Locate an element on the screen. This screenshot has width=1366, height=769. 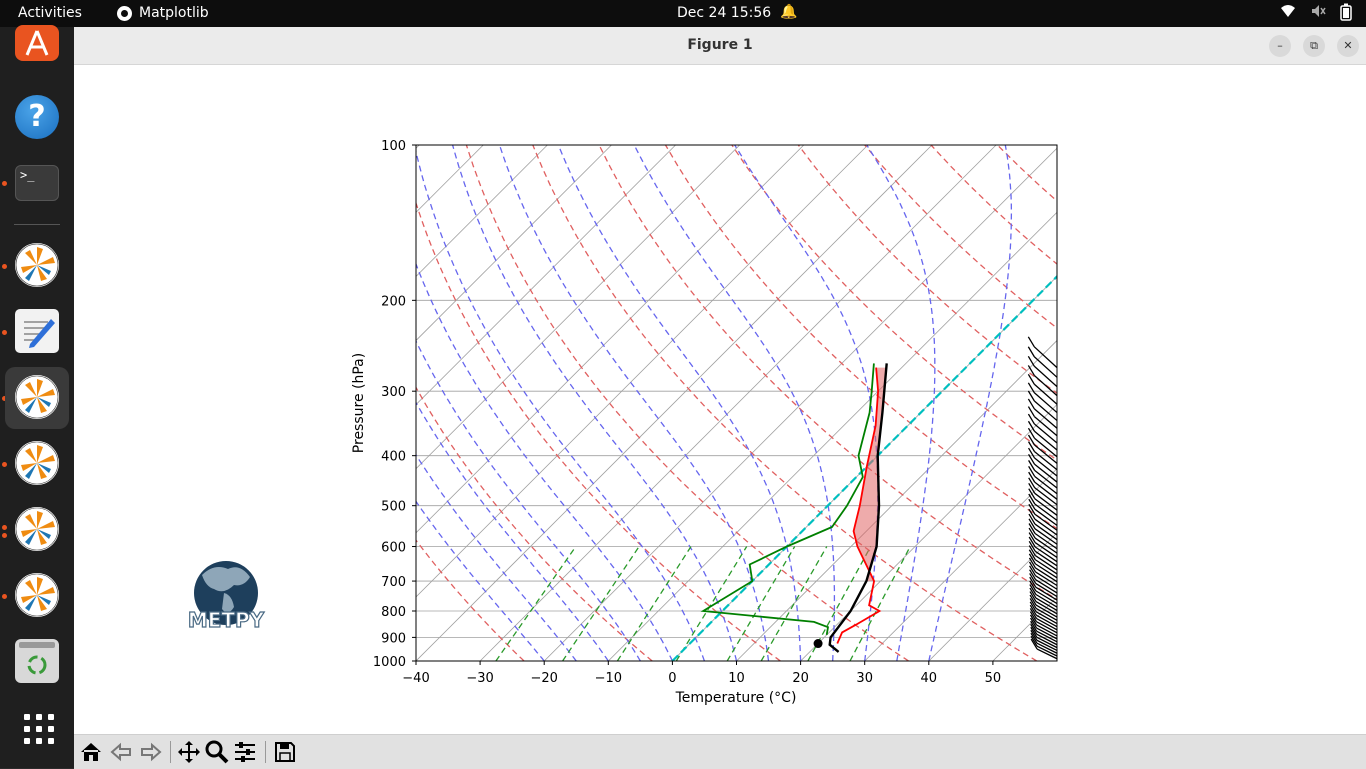
y-tick-label: 300 is located at coordinates (393, 392).